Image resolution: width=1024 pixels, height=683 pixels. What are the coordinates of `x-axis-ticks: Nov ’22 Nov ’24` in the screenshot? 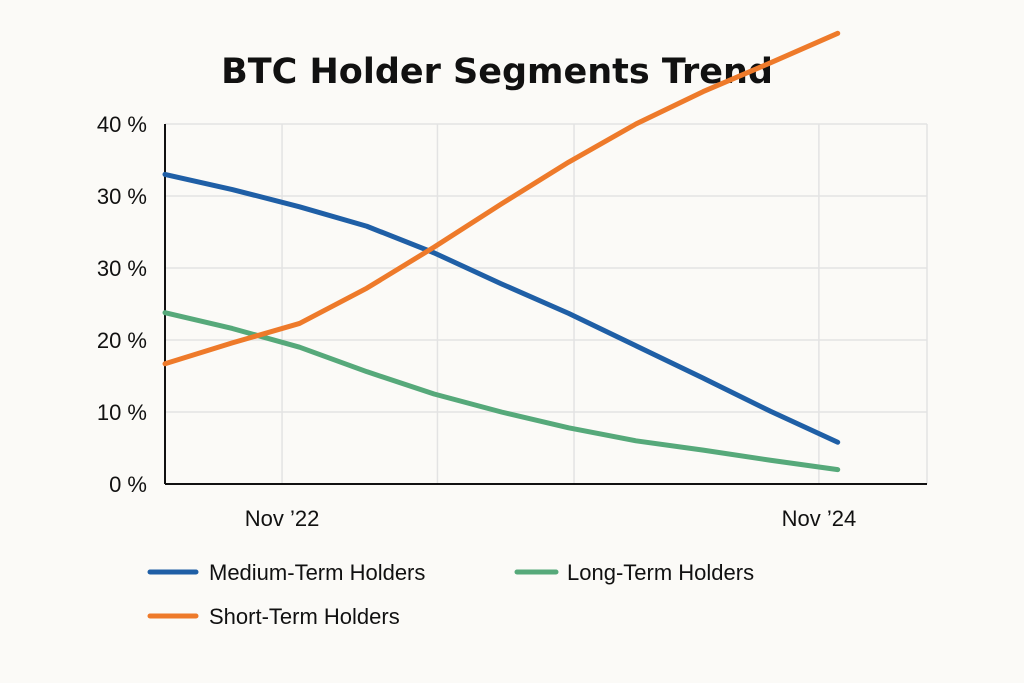 It's located at (550, 518).